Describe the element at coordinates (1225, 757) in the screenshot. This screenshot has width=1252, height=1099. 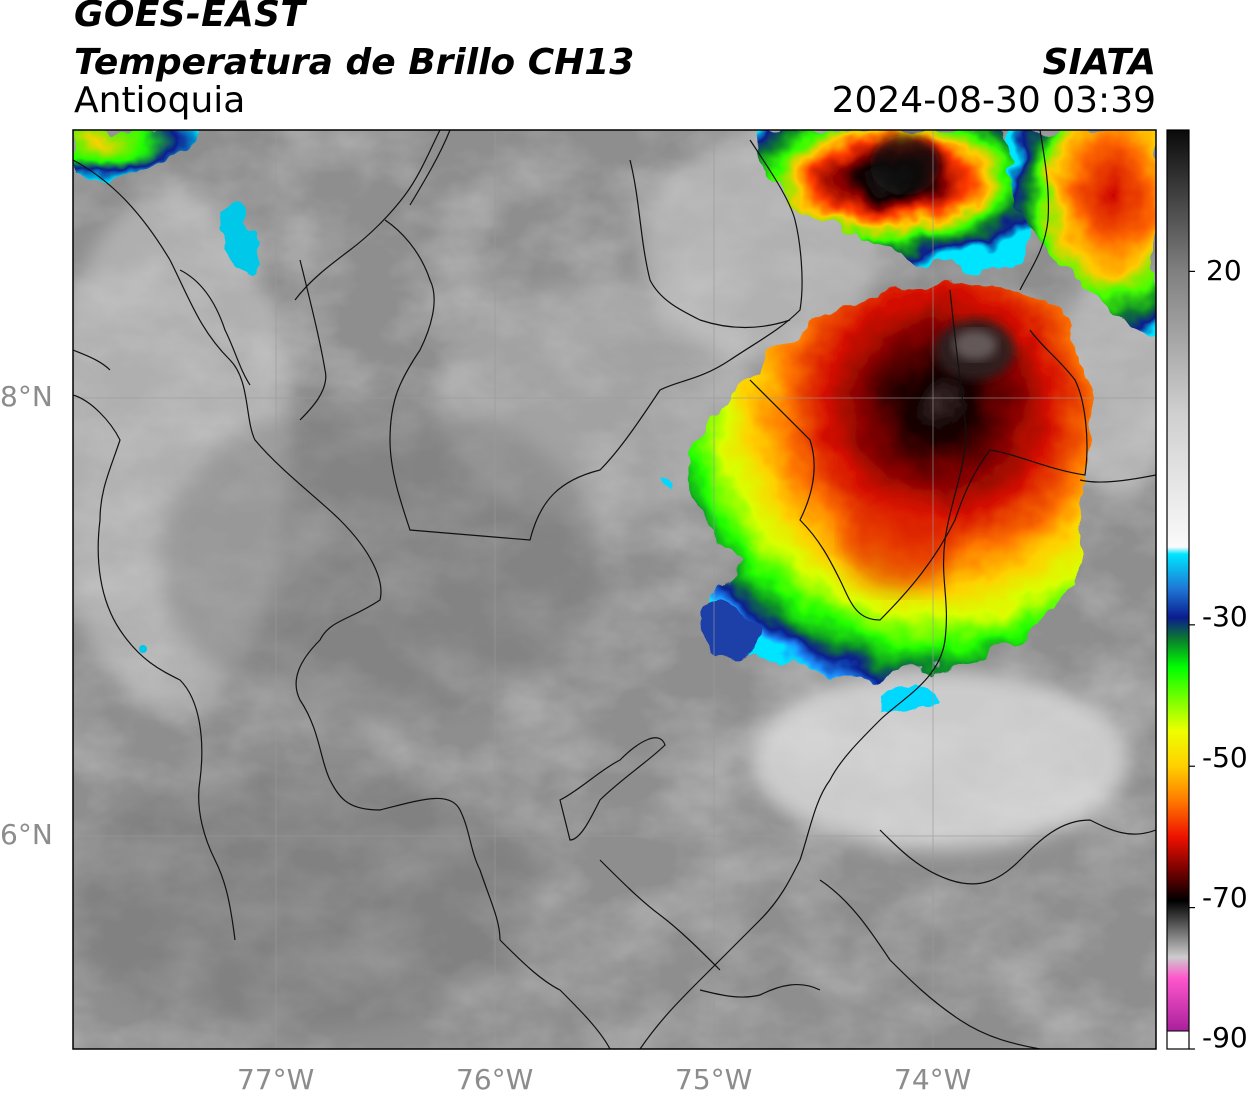
I see `colorbar-label-minus50: -50` at that location.